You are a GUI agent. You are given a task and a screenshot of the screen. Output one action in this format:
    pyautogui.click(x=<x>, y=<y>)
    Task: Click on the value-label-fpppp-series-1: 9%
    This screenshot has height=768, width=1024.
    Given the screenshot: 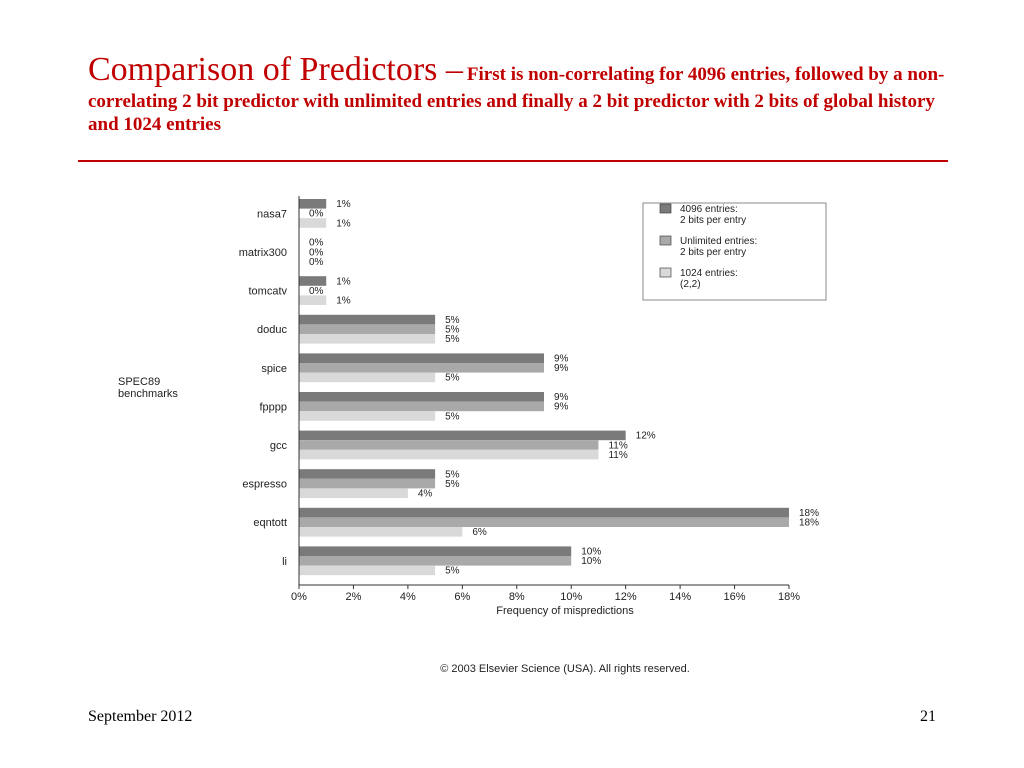 What is the action you would take?
    pyautogui.click(x=561, y=397)
    